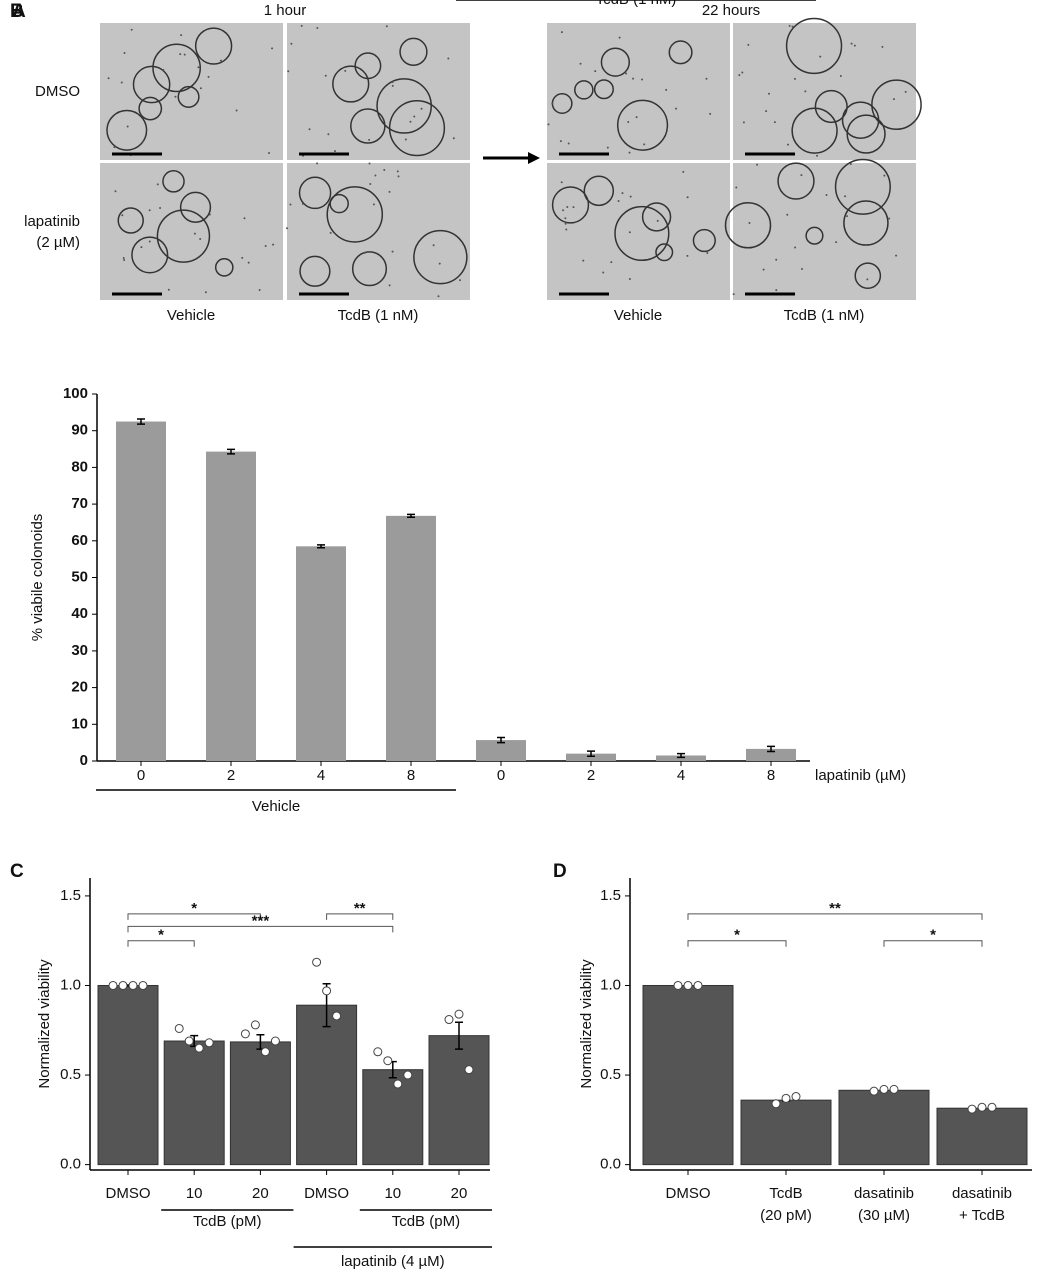 The image size is (1043, 1280). I want to click on x-tick-label: 2, so click(231, 775).